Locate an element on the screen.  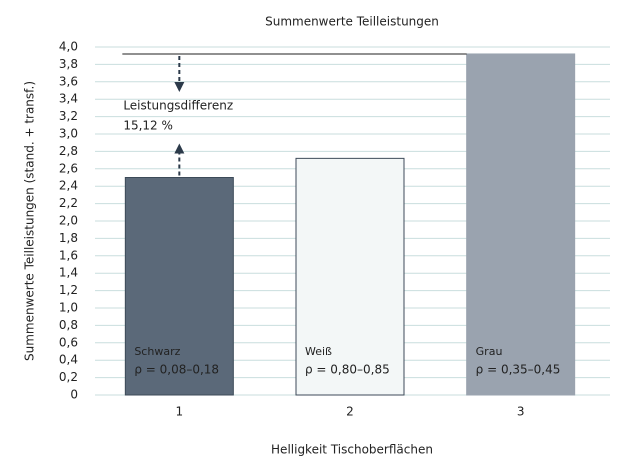
bar-label-rho: ρ = 0,80–0,85 is located at coordinates (347, 370).